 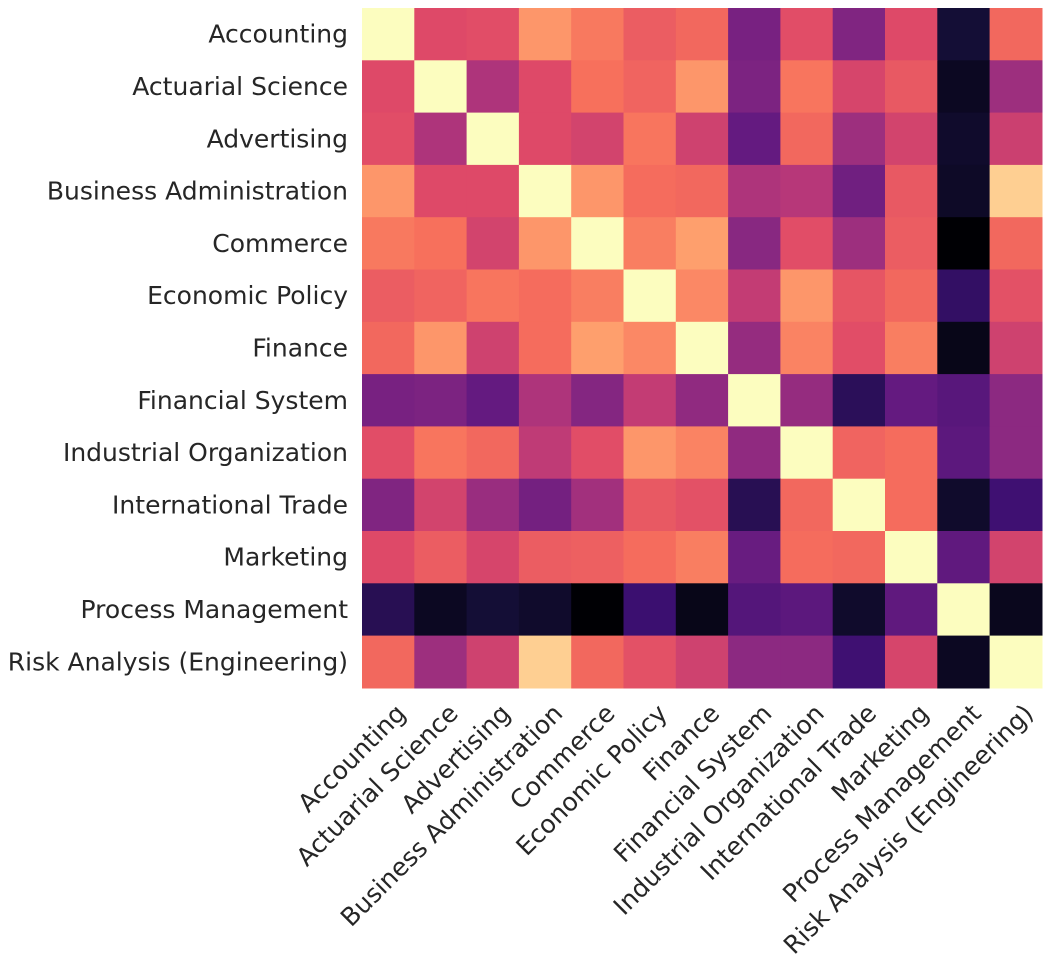 I want to click on y-tick-label: Industrial Organization, so click(x=205, y=452).